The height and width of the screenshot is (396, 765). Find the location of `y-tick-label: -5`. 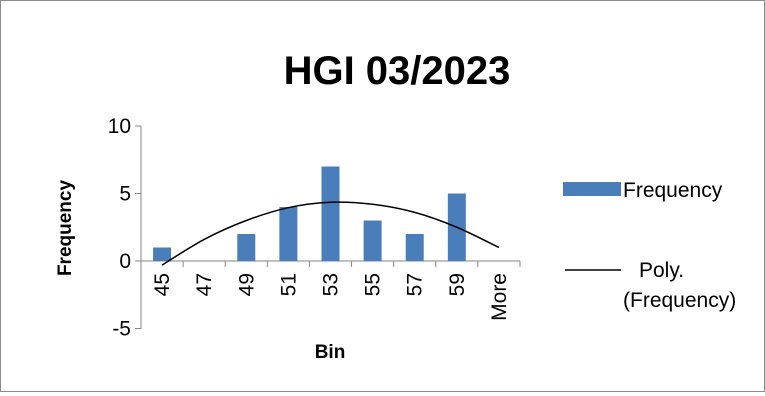

y-tick-label: -5 is located at coordinates (121, 329).